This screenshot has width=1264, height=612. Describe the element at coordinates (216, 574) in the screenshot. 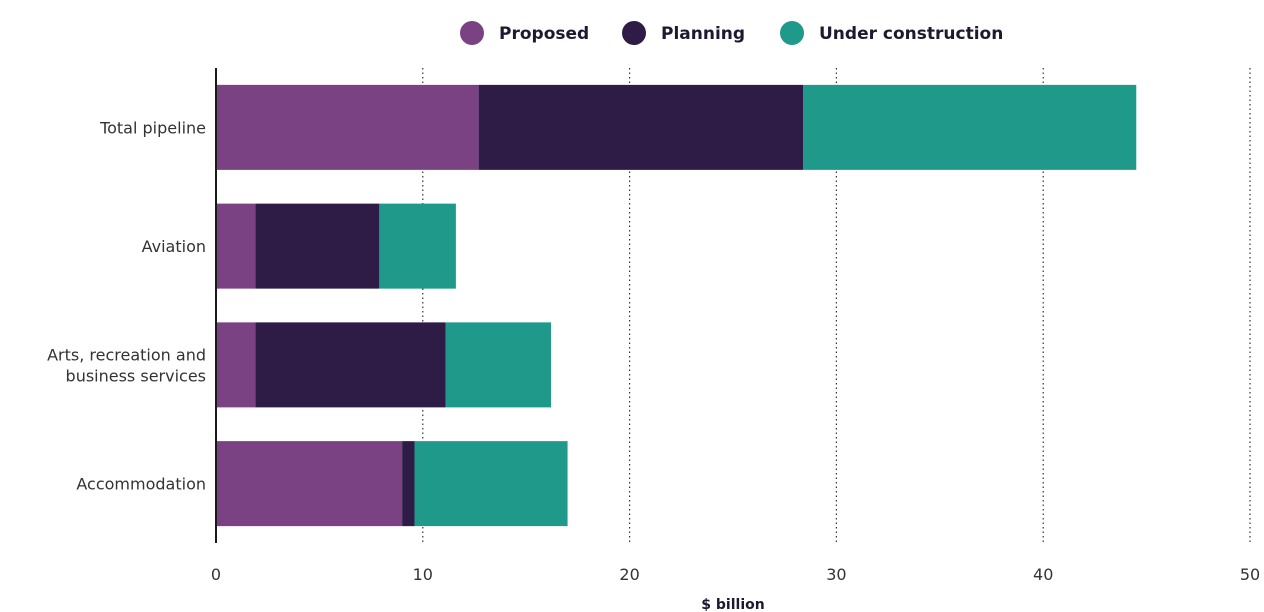

I see `x-tick-label: 0` at that location.